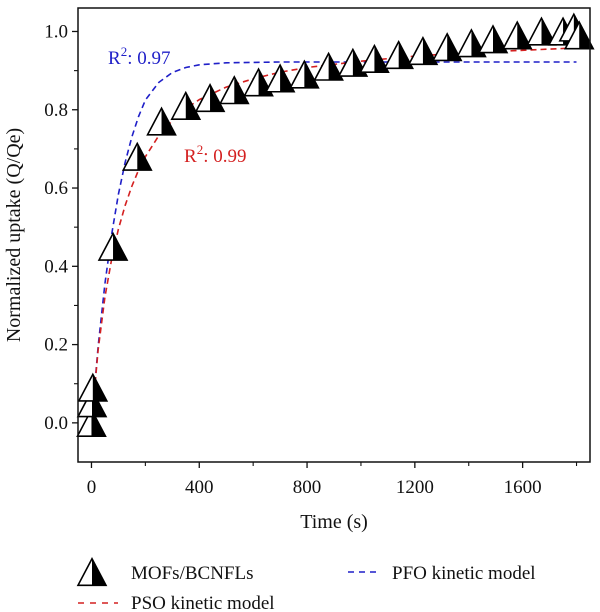 Image resolution: width=600 pixels, height=612 pixels. I want to click on y-tick-label: 0.4, so click(56, 266).